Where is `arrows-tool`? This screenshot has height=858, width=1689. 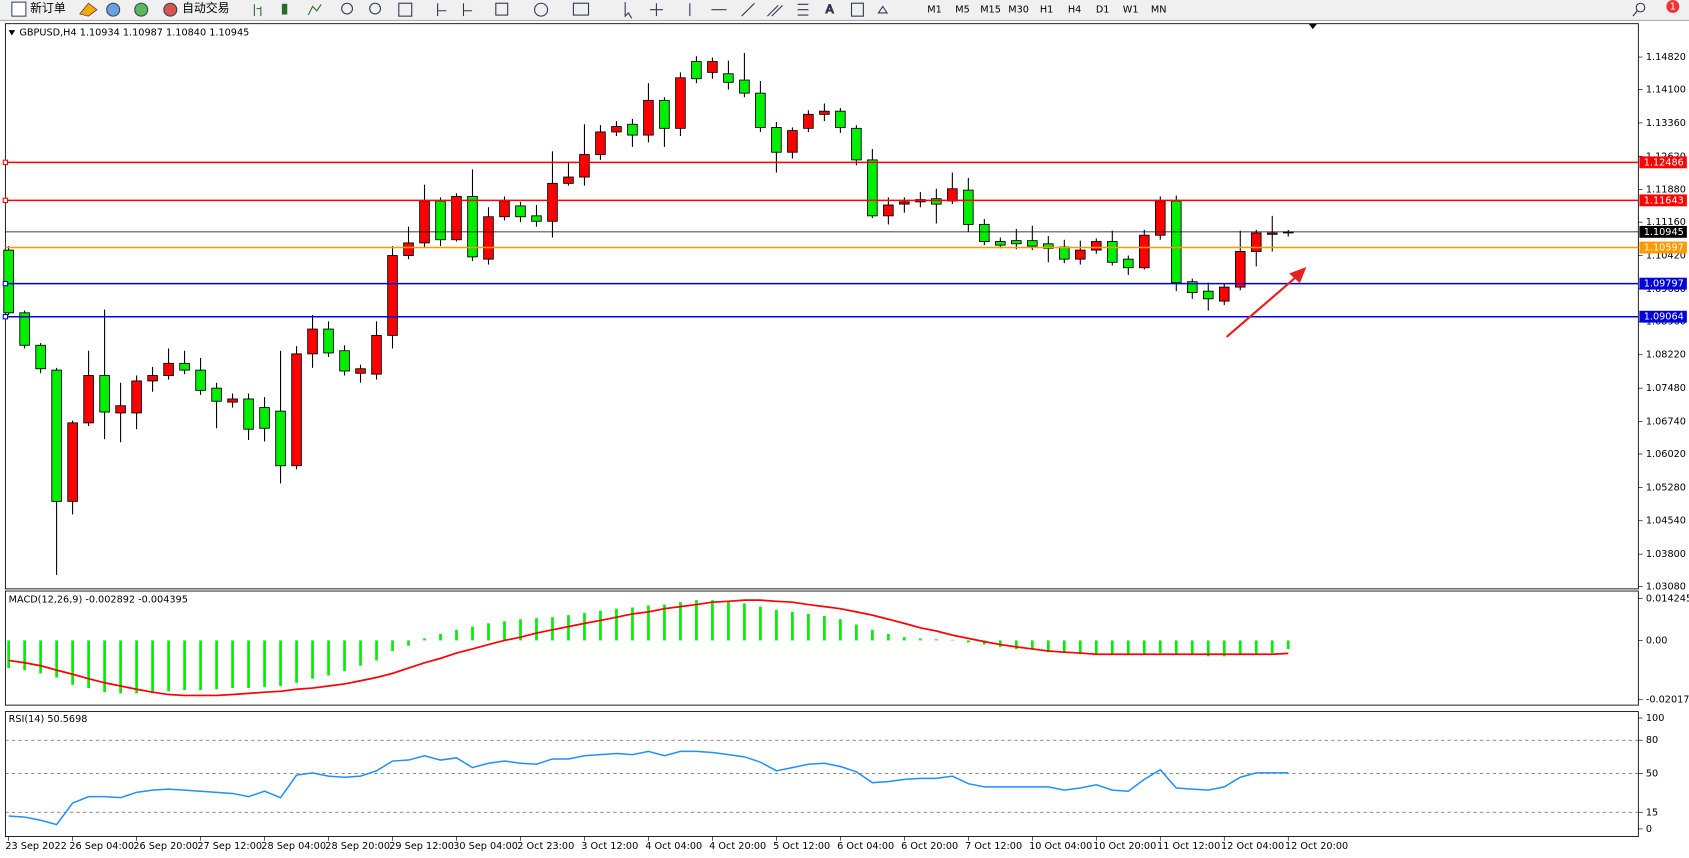 arrows-tool is located at coordinates (883, 9).